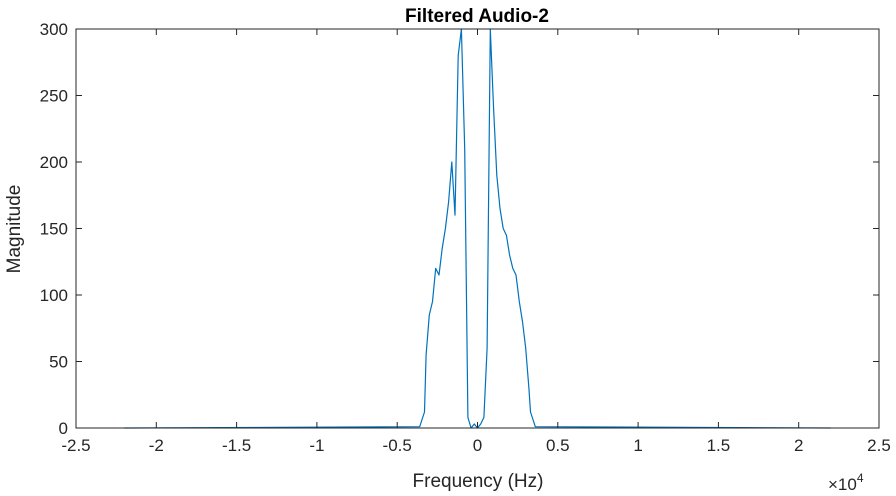  What do you see at coordinates (558, 445) in the screenshot?
I see `x-tick-label: 0.5` at bounding box center [558, 445].